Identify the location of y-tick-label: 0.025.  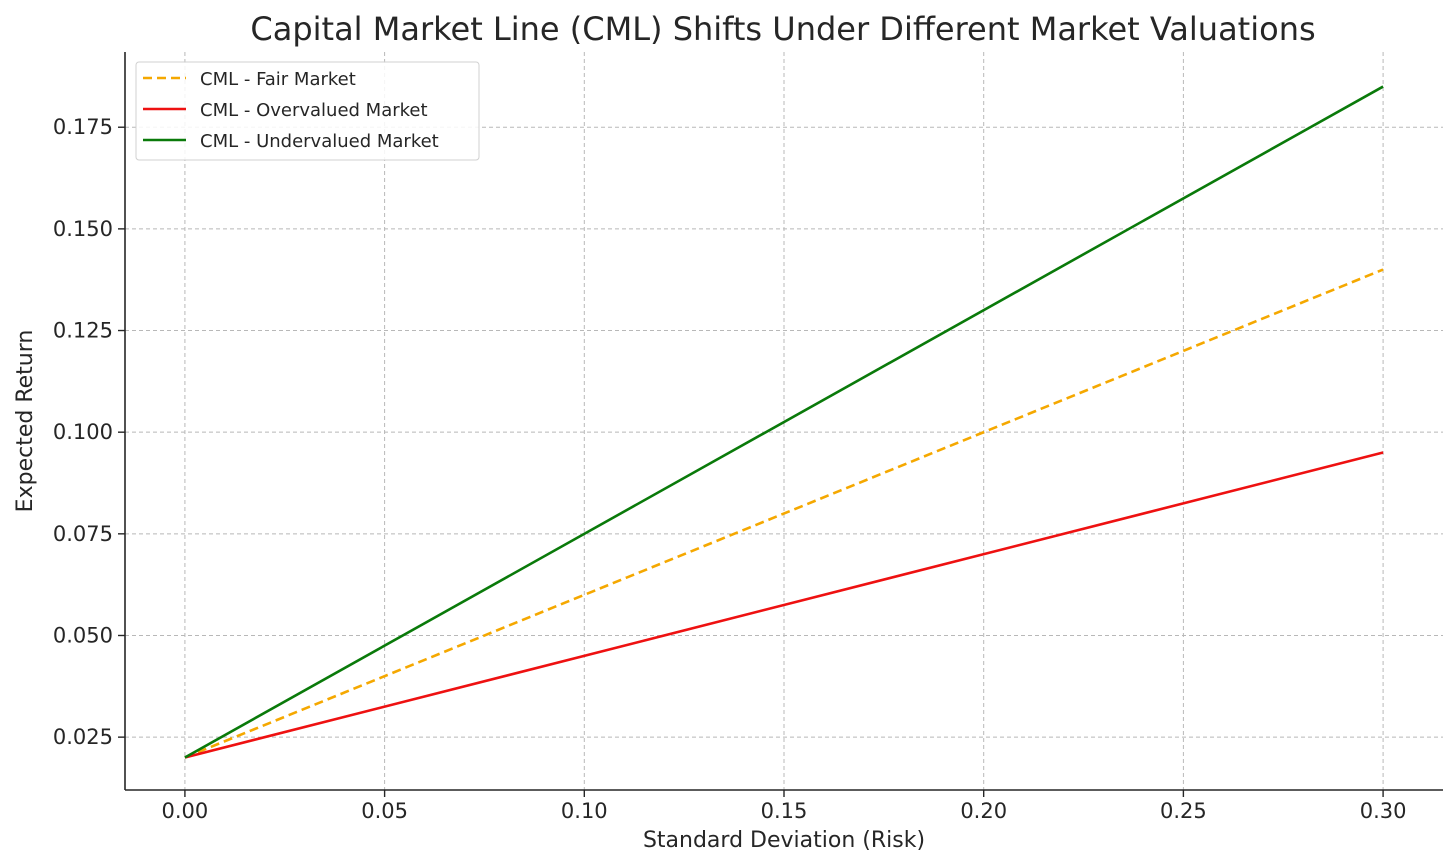
(83, 737).